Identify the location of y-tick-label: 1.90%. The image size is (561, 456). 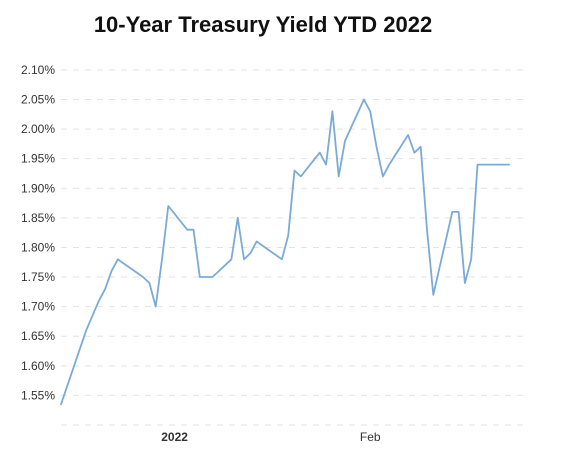
(38, 188).